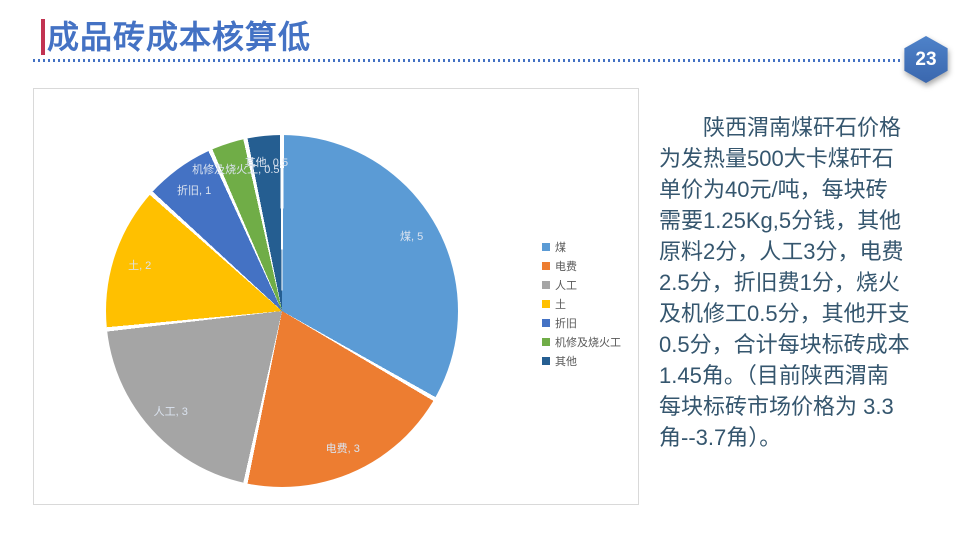  Describe the element at coordinates (179, 37) in the screenshot. I see `page-title: 成品砖成本核算低` at that location.